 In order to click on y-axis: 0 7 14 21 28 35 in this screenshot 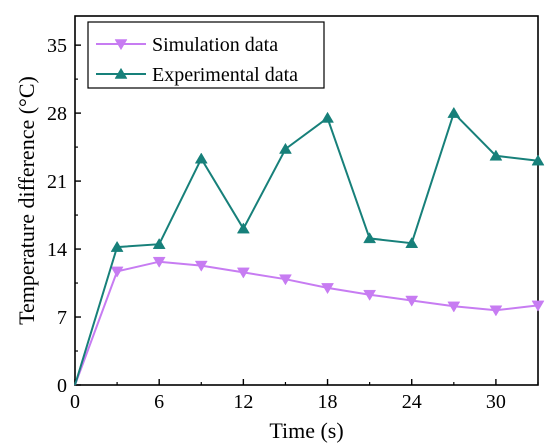, I will do `click(64, 216)`.